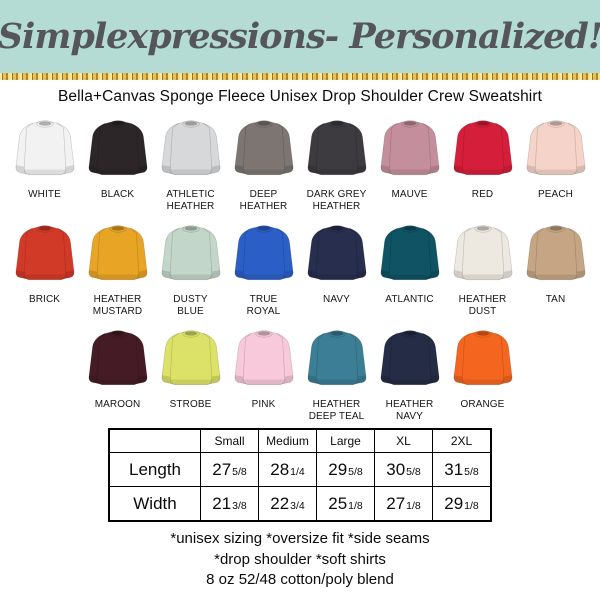 The width and height of the screenshot is (600, 600). What do you see at coordinates (409, 194) in the screenshot?
I see `color-label: MAUVE` at bounding box center [409, 194].